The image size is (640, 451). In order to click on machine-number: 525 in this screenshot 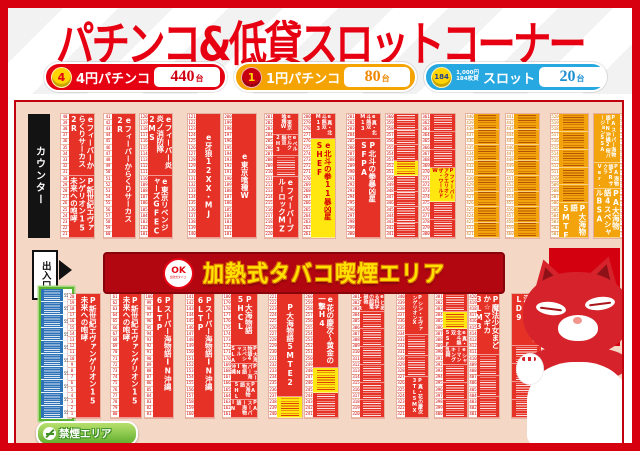, I will do `click(621, 142)`.